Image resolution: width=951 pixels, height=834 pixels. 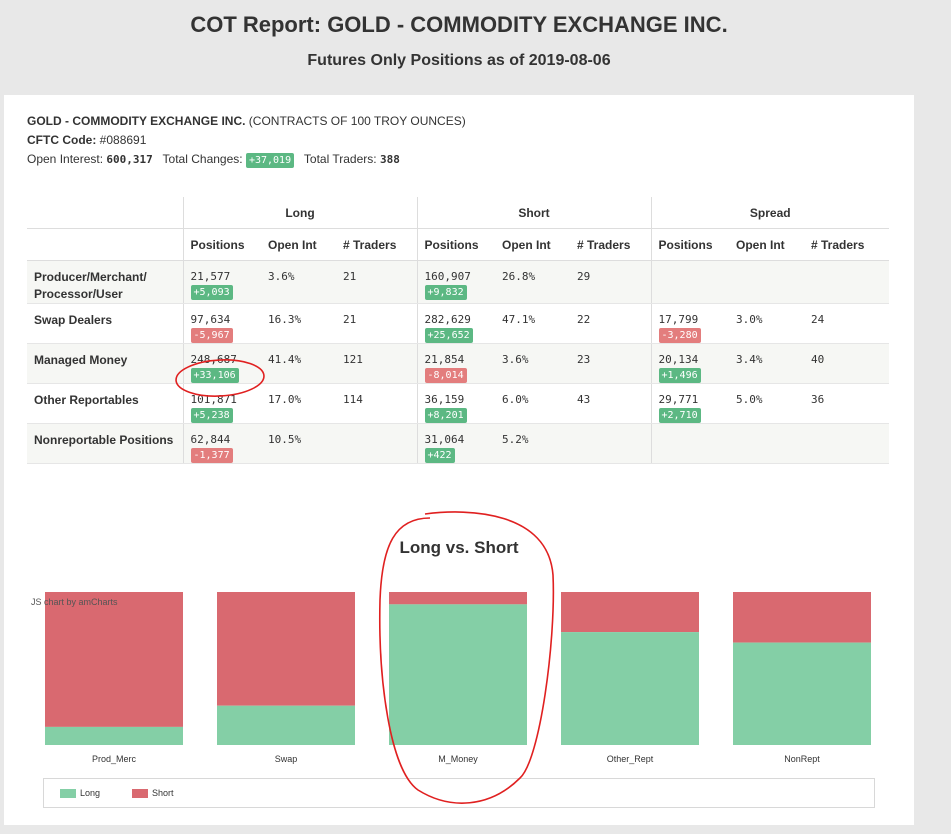 I want to click on change-badge: +5,093, so click(x=211, y=292).